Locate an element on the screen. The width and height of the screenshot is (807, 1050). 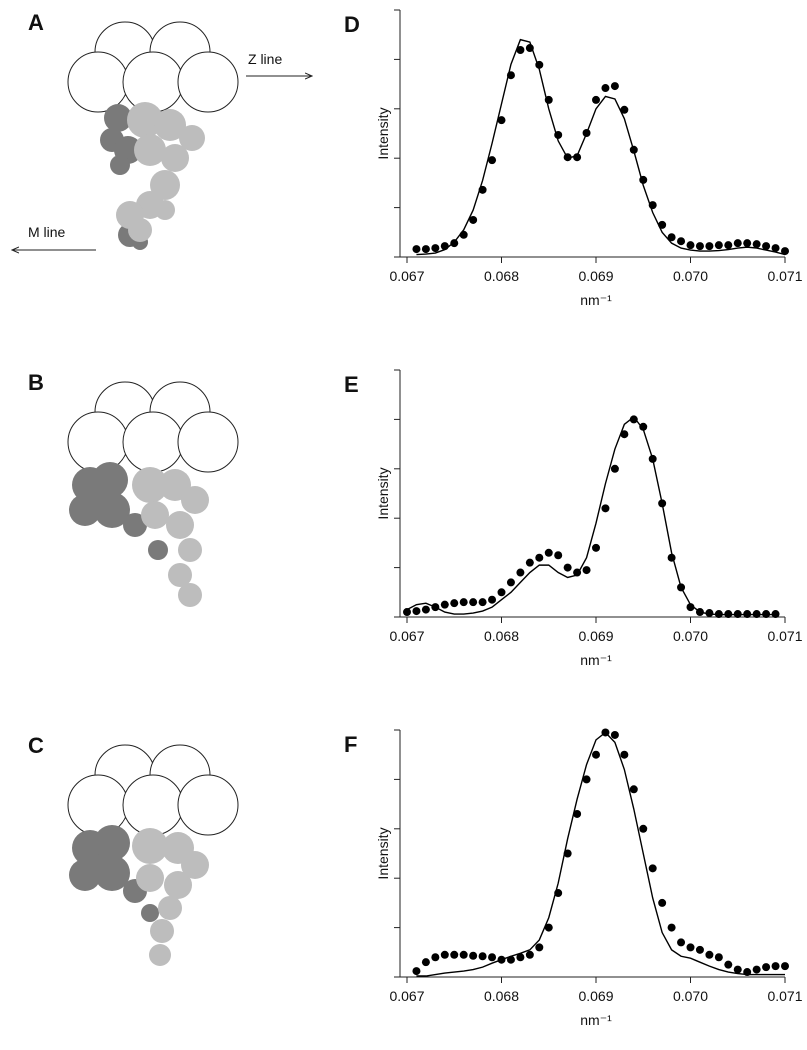
panel-label: A is located at coordinates (36, 22).